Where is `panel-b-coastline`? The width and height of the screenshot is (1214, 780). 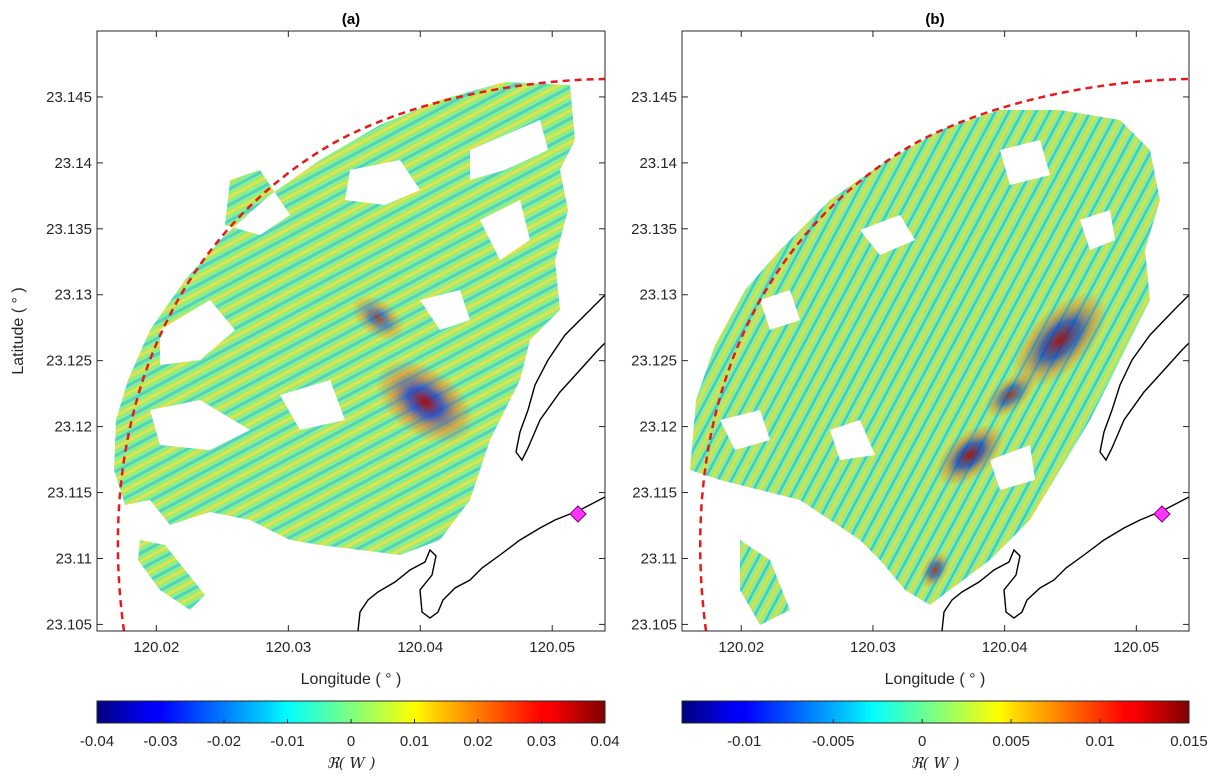
panel-b-coastline is located at coordinates (1065, 462).